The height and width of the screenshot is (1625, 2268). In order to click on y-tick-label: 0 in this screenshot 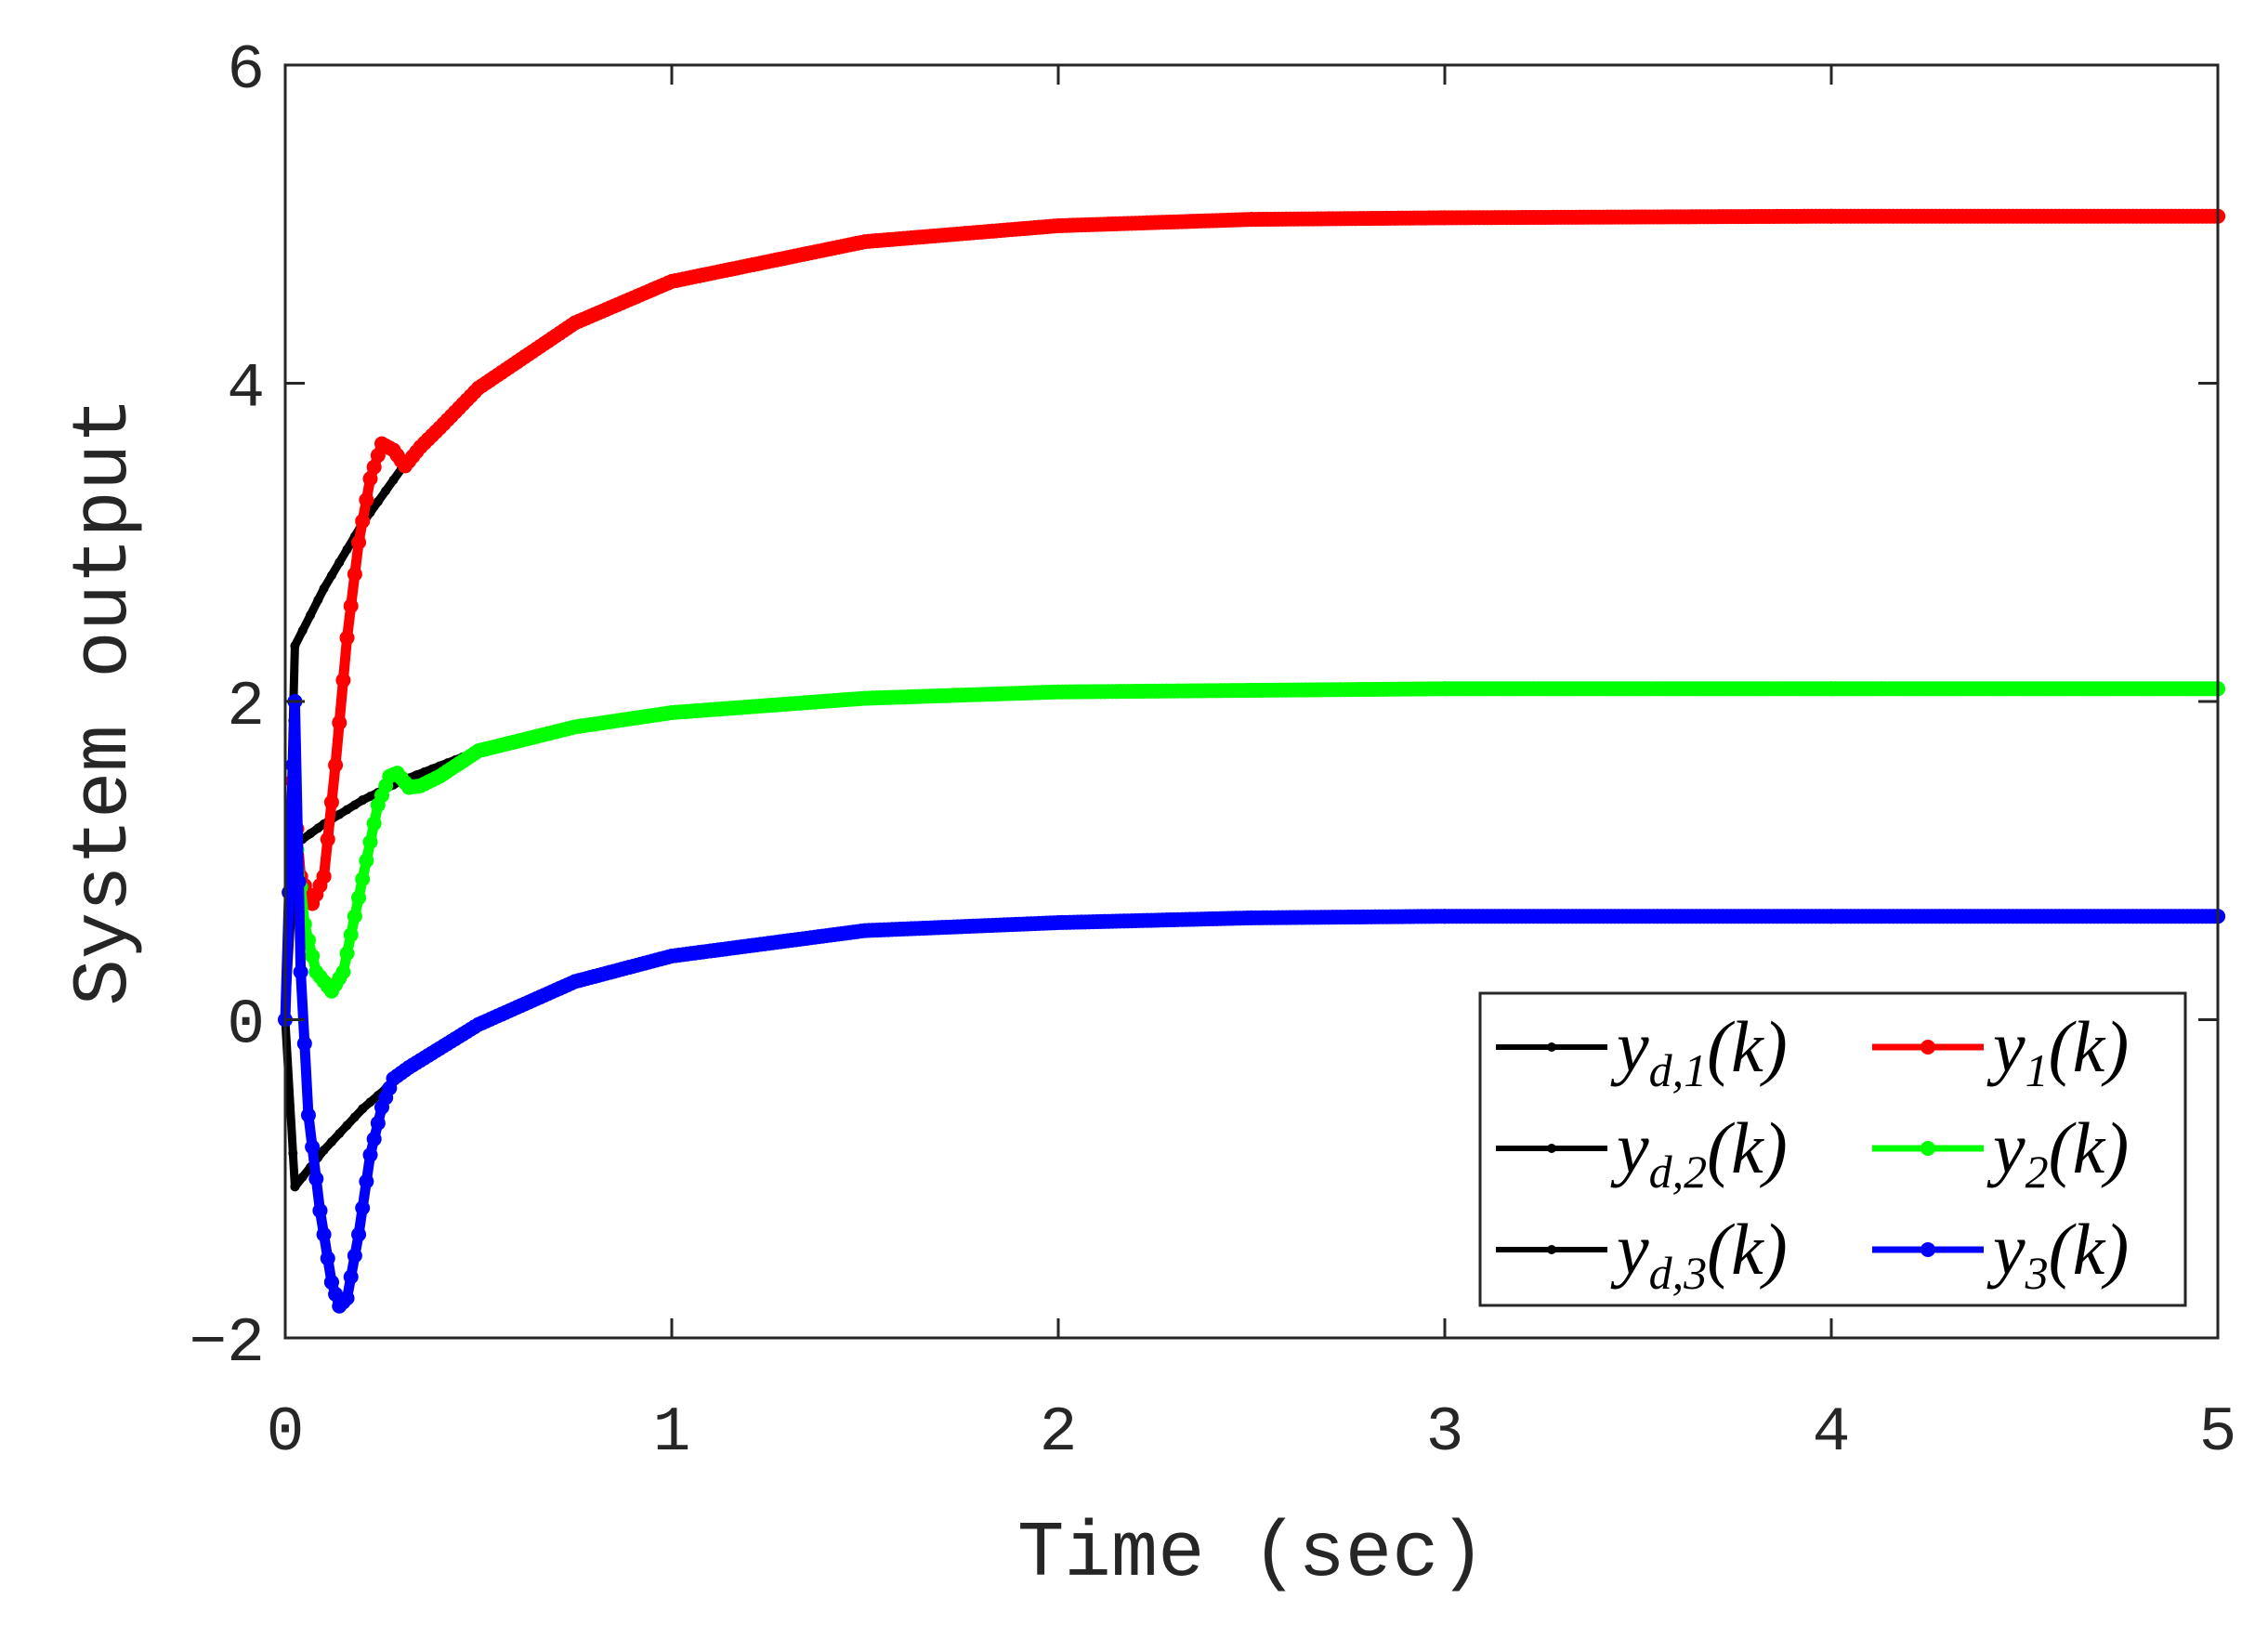, I will do `click(246, 1026)`.